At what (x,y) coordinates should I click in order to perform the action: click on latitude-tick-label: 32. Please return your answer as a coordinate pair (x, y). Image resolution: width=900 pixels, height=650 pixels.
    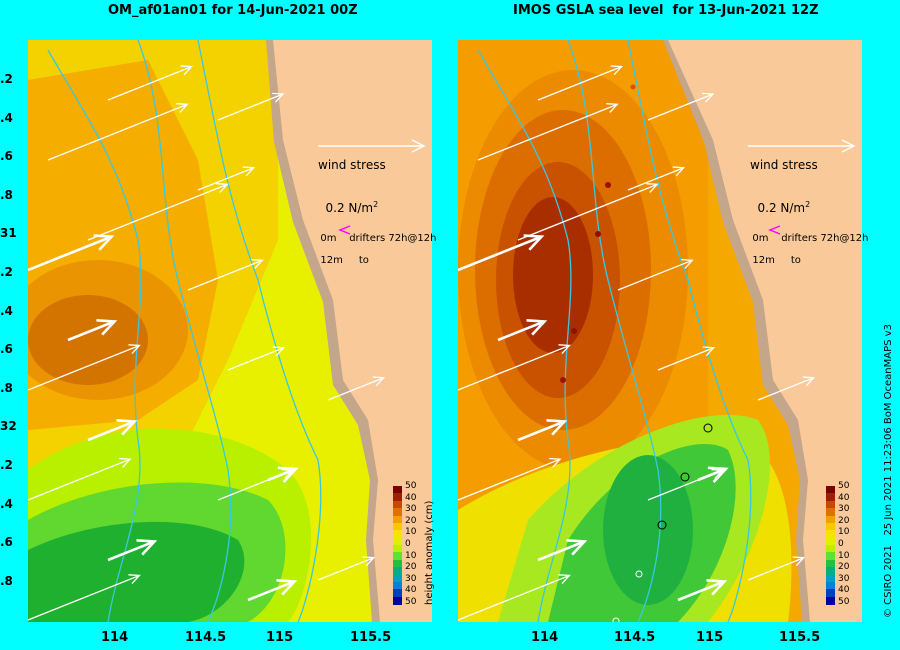
    Looking at the image, I should click on (8, 426).